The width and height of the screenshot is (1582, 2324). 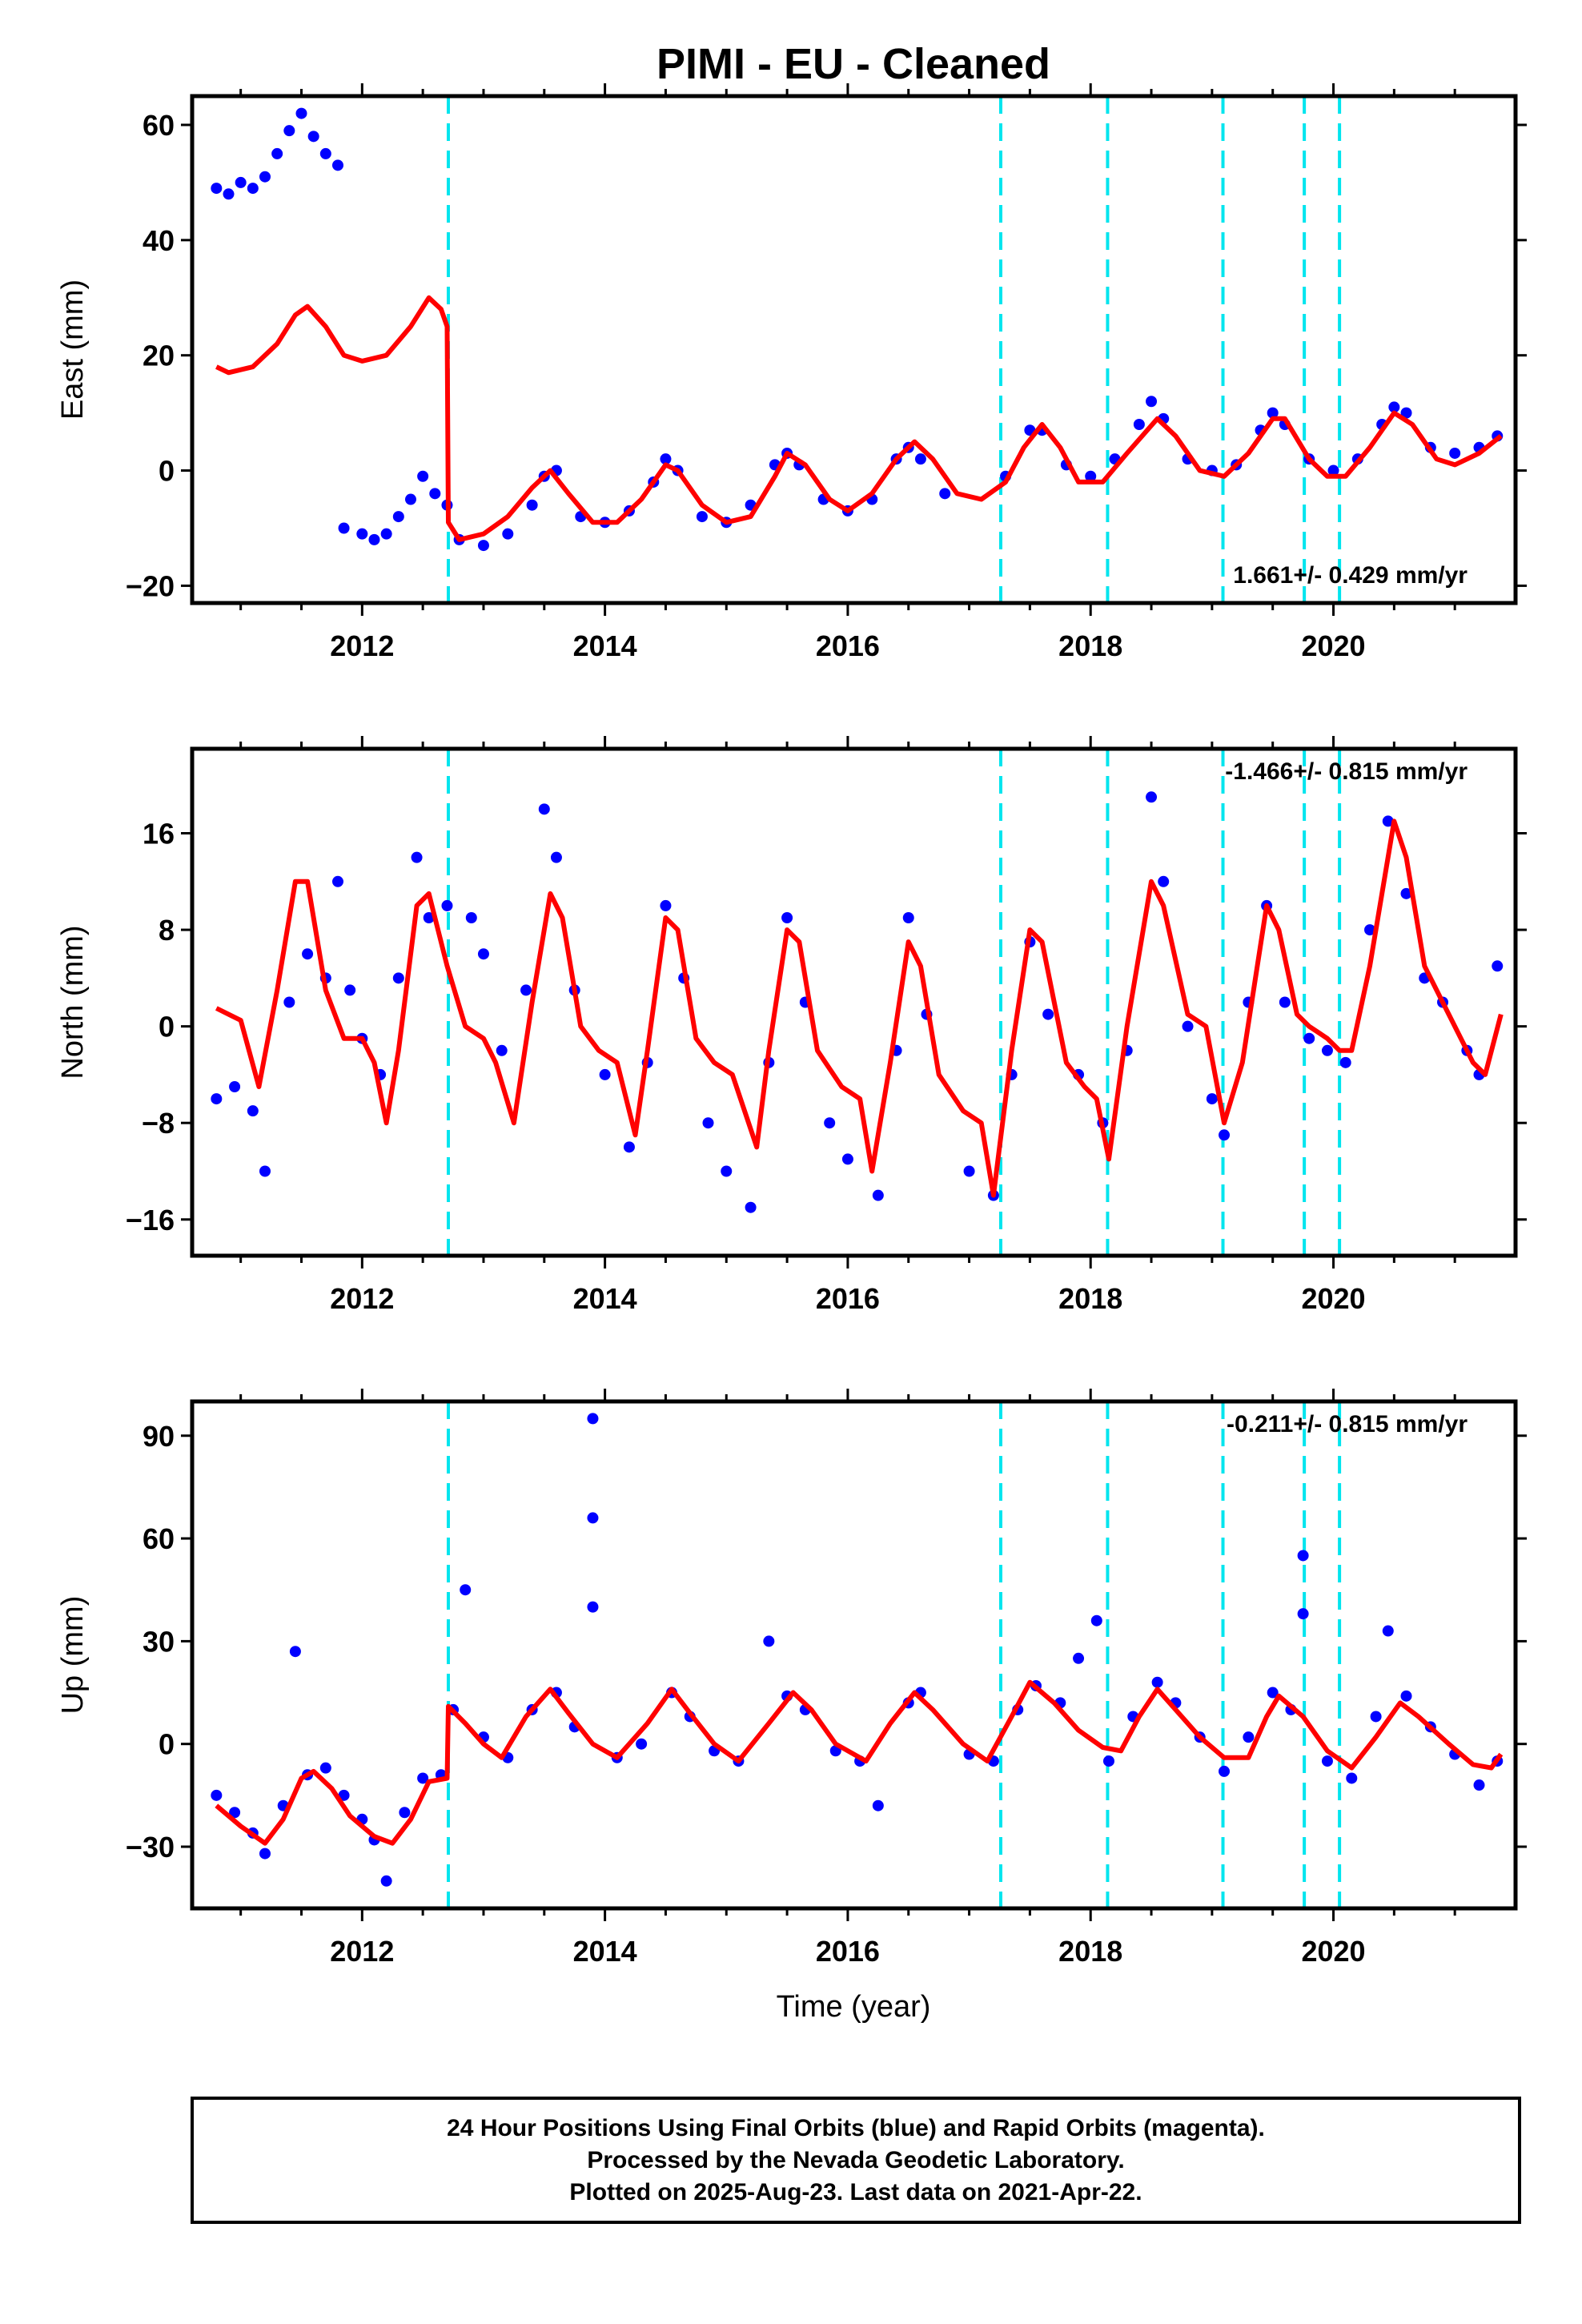 I want to click on north-ytick-label-1: 8, so click(x=167, y=931).